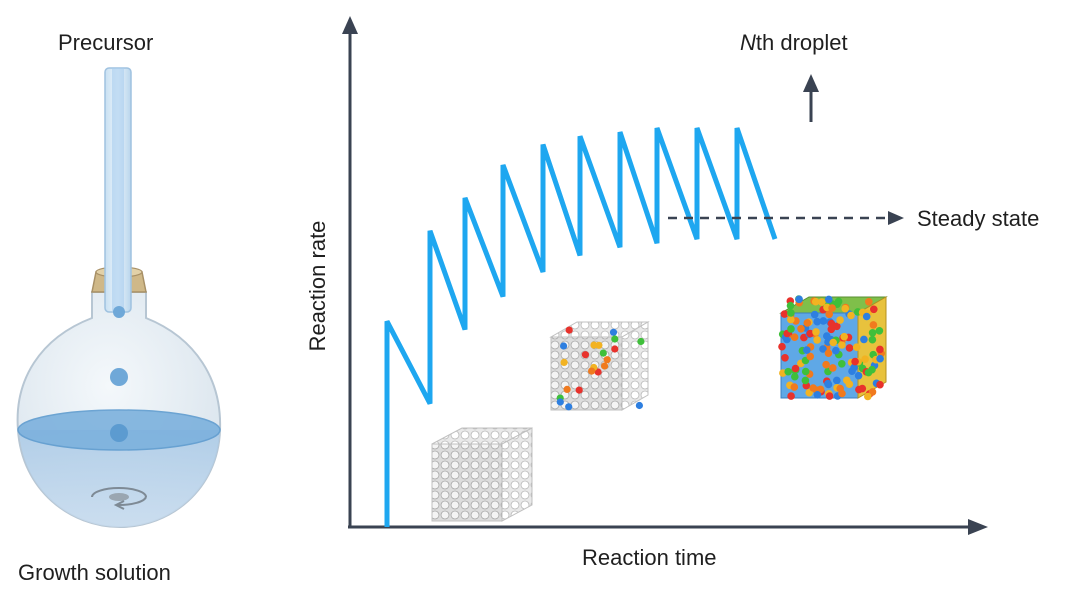 This screenshot has width=1080, height=605. I want to click on flask-icon, so click(119, 298).